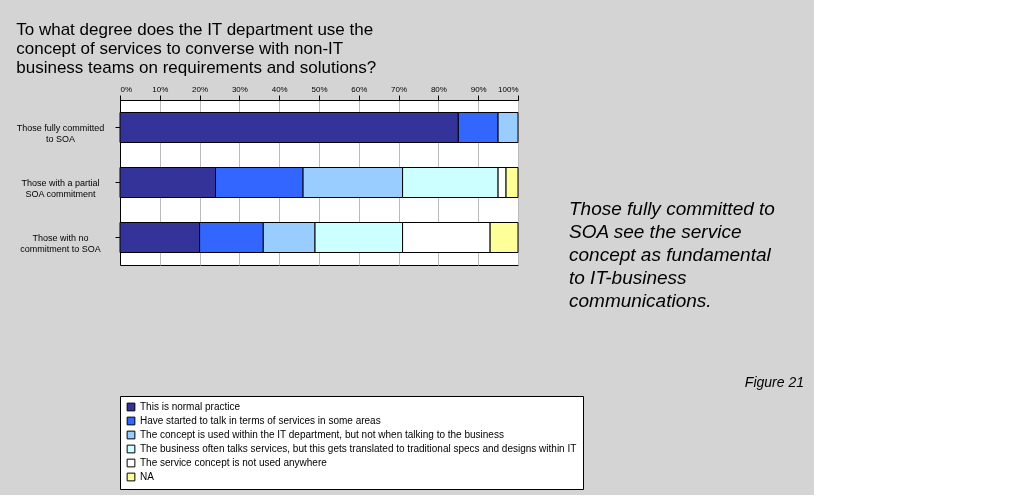 Image resolution: width=1015 pixels, height=500 pixels. Describe the element at coordinates (239, 89) in the screenshot. I see `x-tick-label: 30%` at that location.